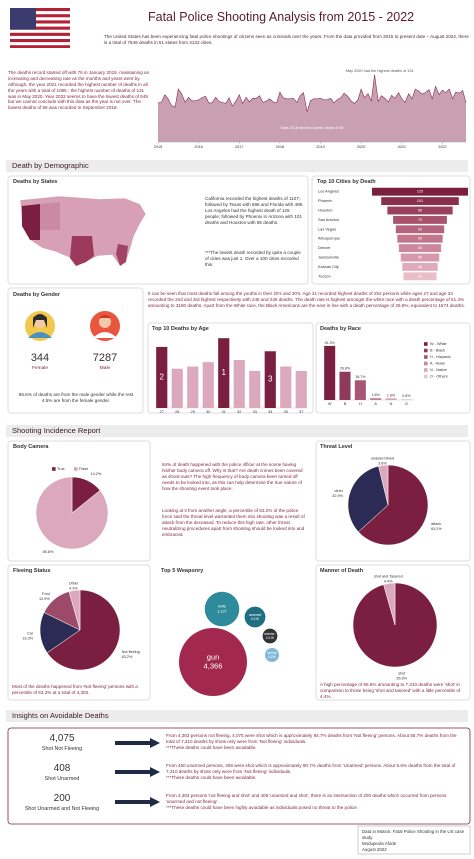  Describe the element at coordinates (230, 368) in the screenshot. I see `age-box` at that location.